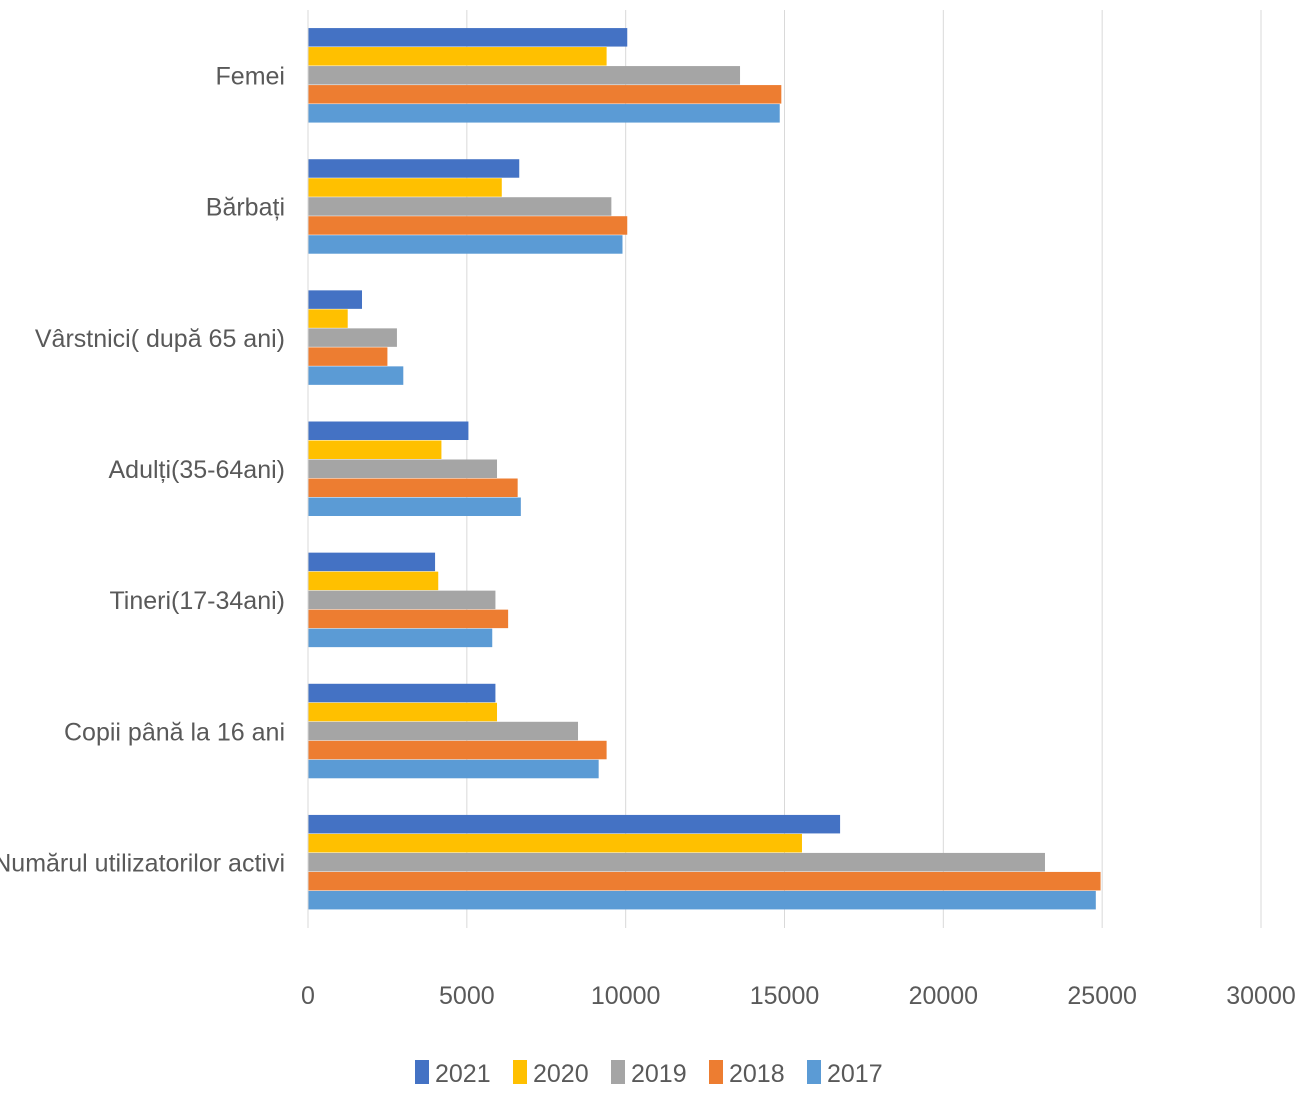  I want to click on category-label: Femei, so click(250, 77).